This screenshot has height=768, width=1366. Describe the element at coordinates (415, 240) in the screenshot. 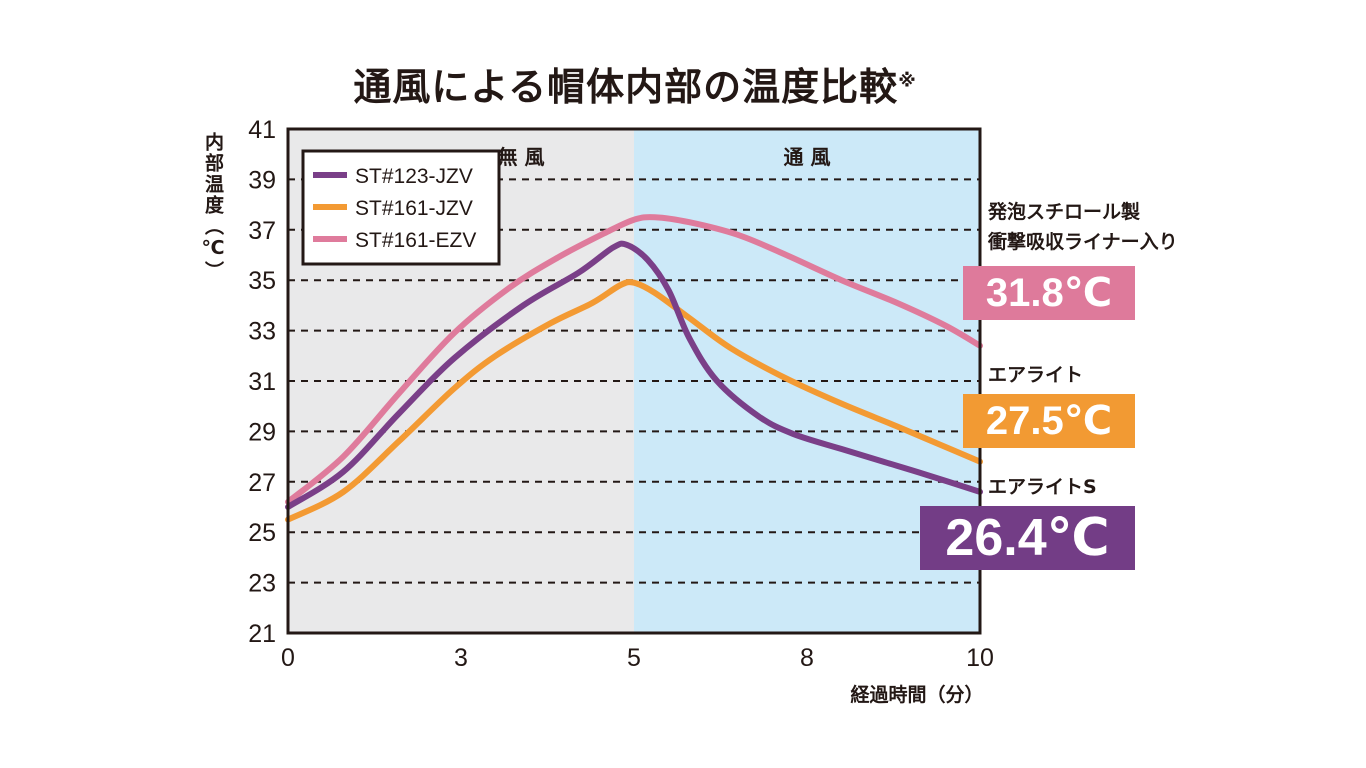

I see `legend-label-st-161-ezv: ST#161-EZV` at that location.